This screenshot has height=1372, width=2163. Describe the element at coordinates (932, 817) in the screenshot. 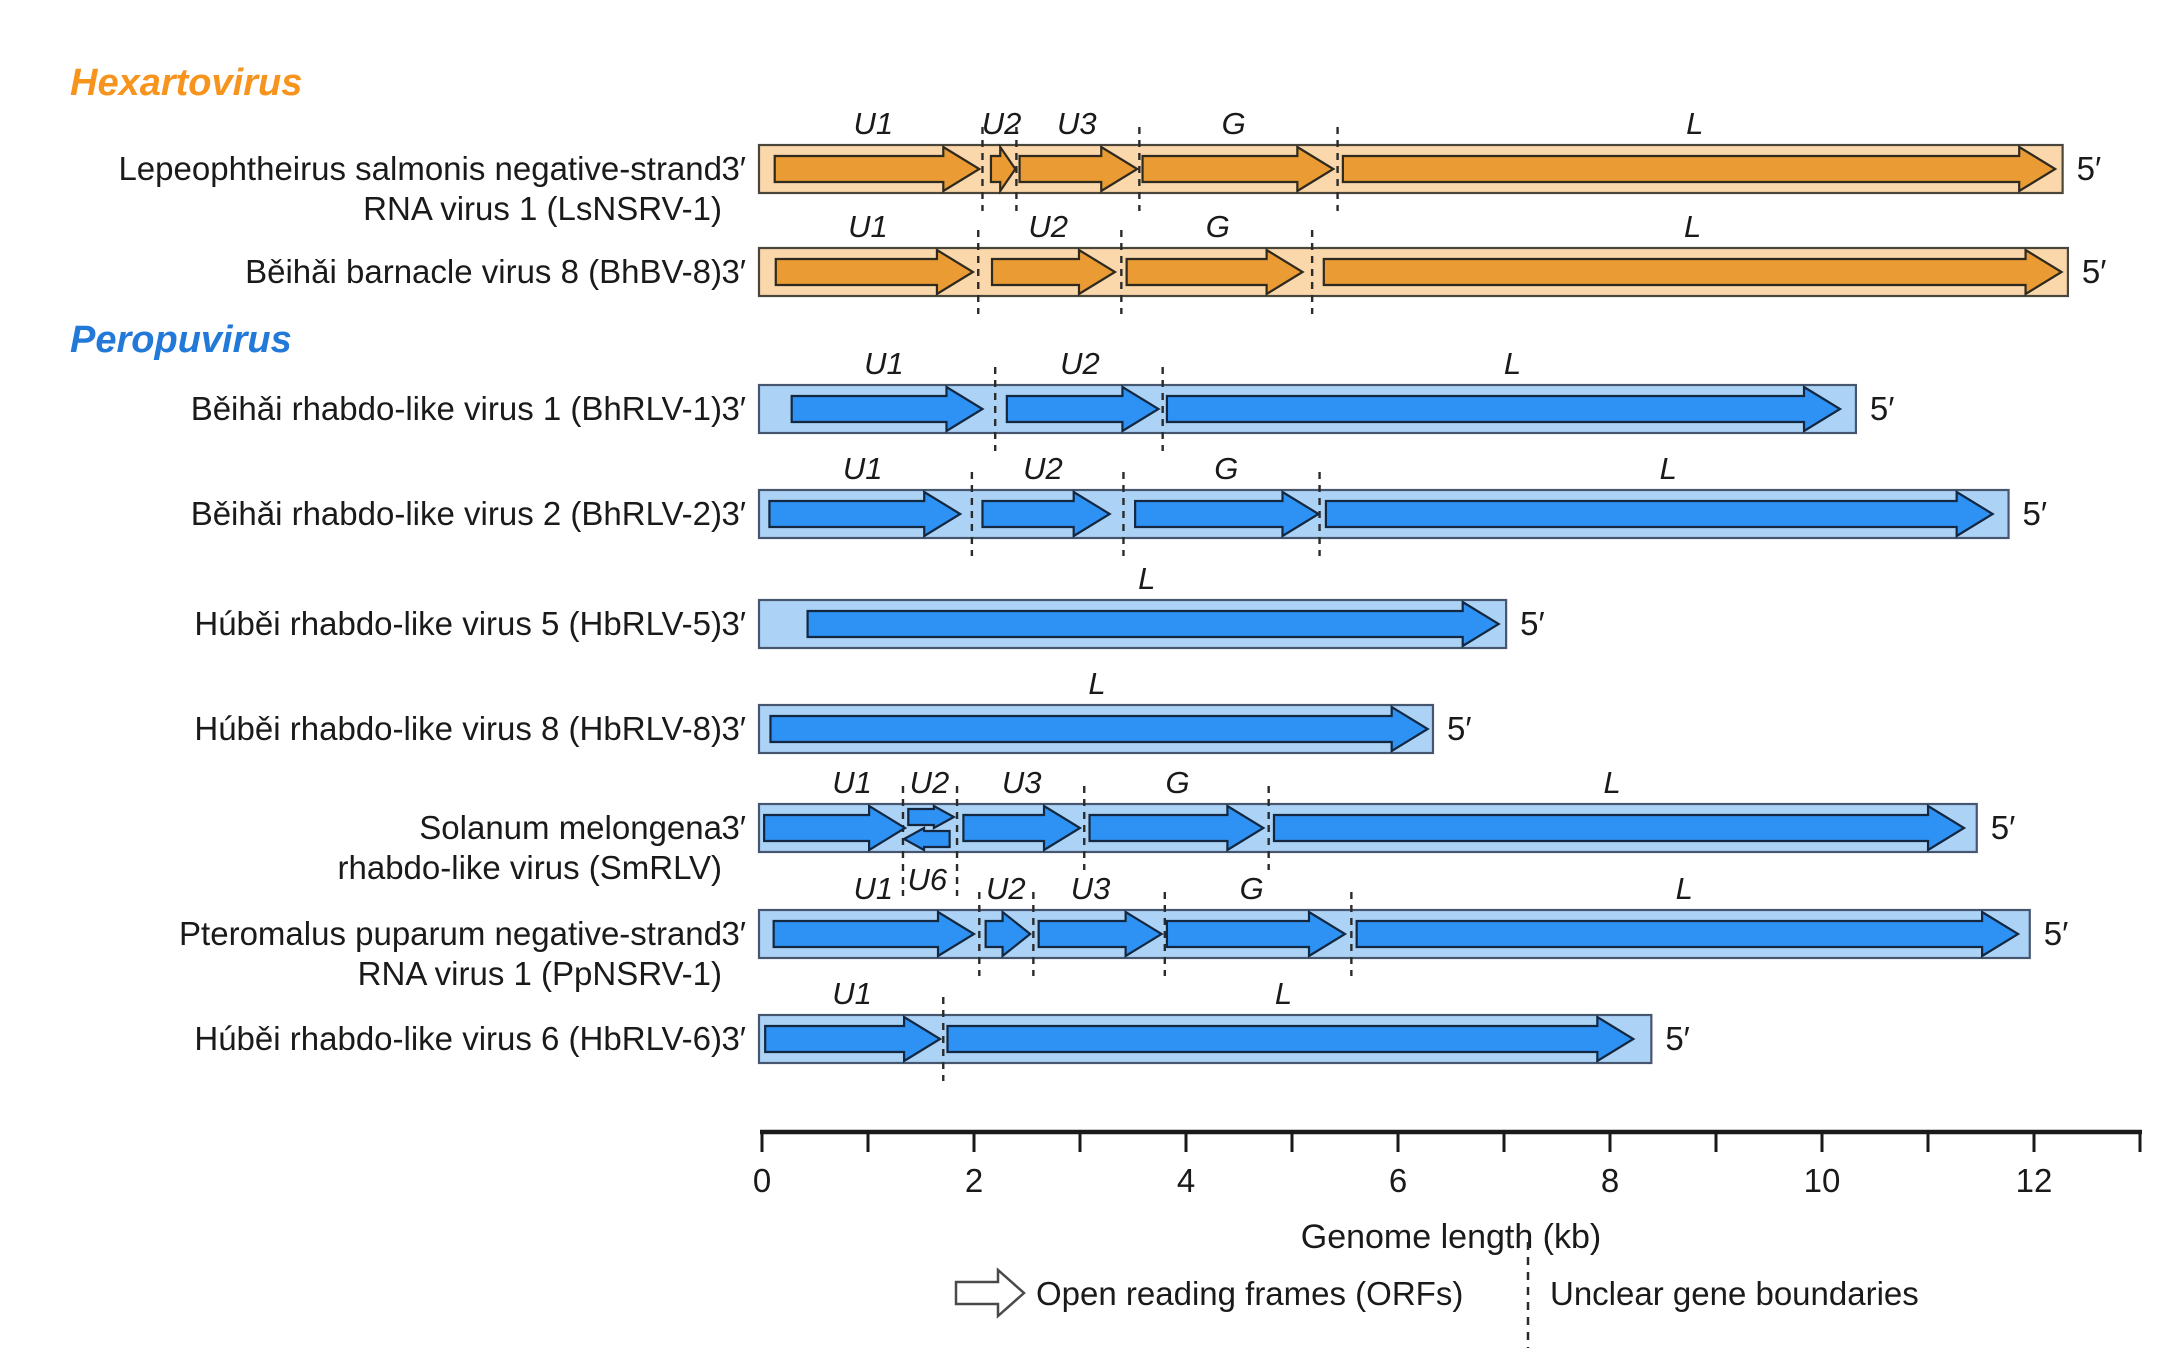

I see `orf-arrow-SmRLV-U2` at that location.